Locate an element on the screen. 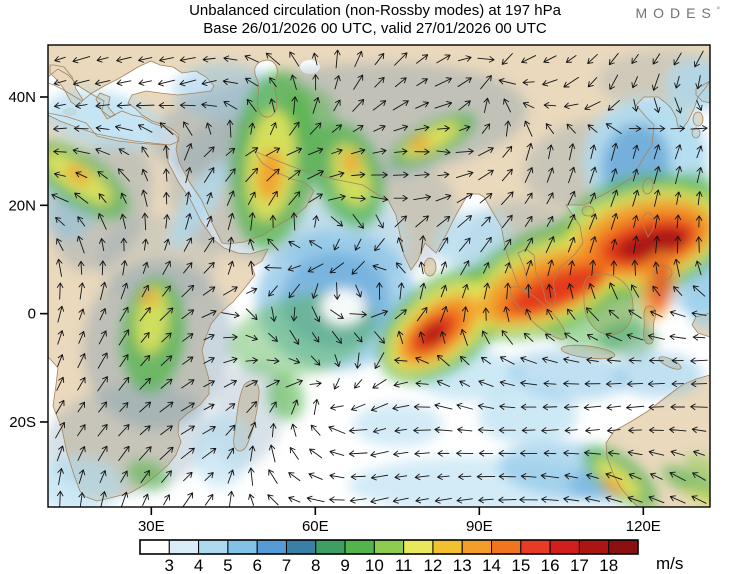  colorbar-tick-label: 11 is located at coordinates (404, 565).